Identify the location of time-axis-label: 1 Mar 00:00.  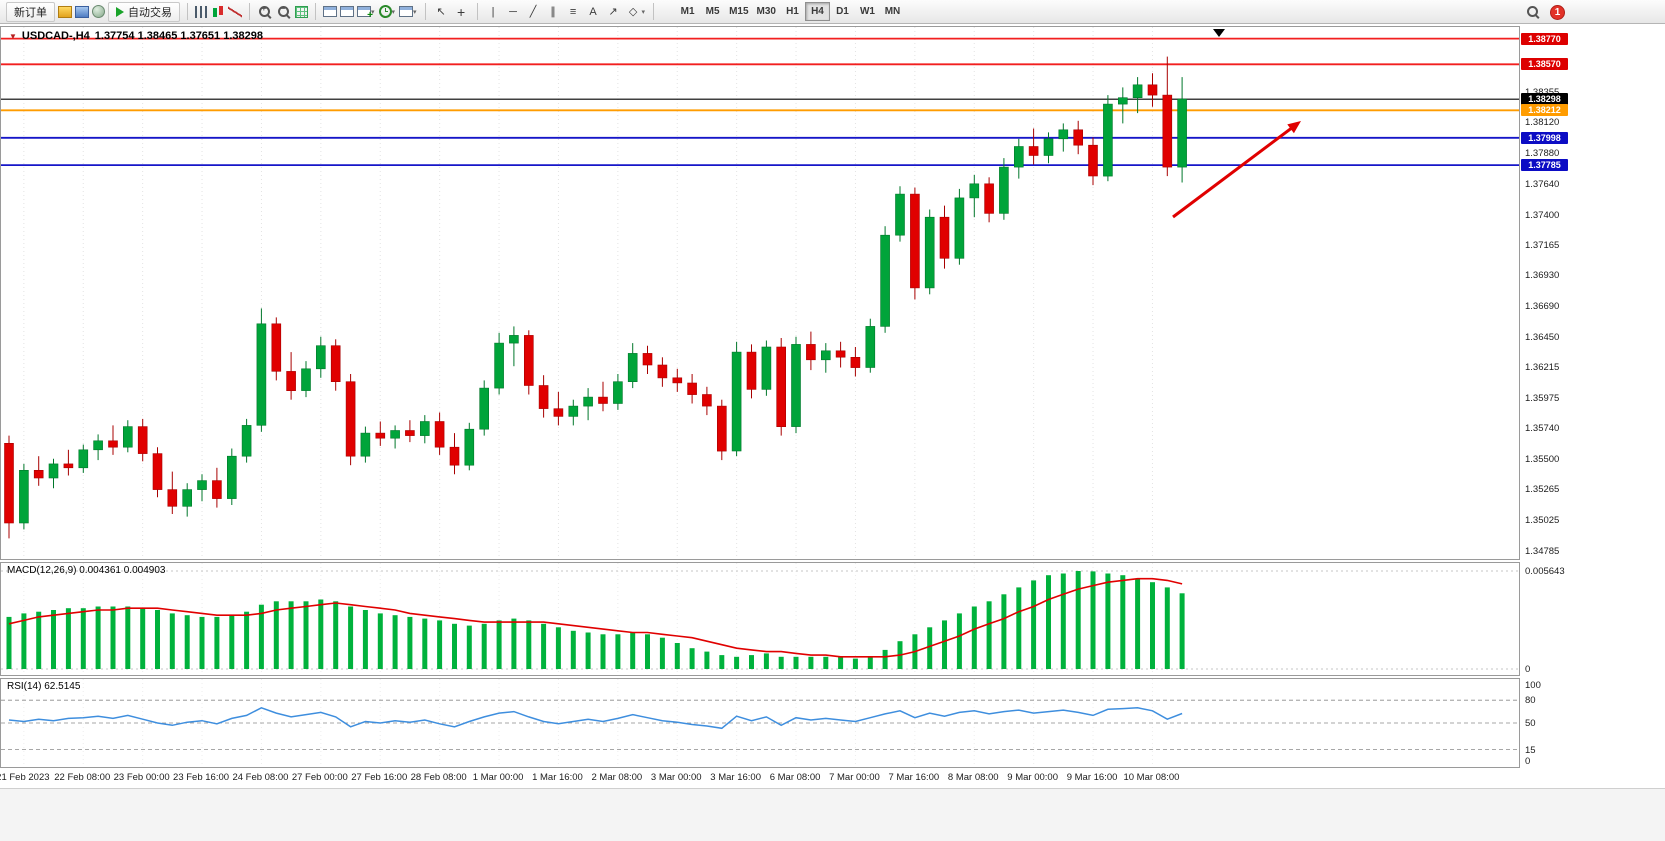
(498, 777).